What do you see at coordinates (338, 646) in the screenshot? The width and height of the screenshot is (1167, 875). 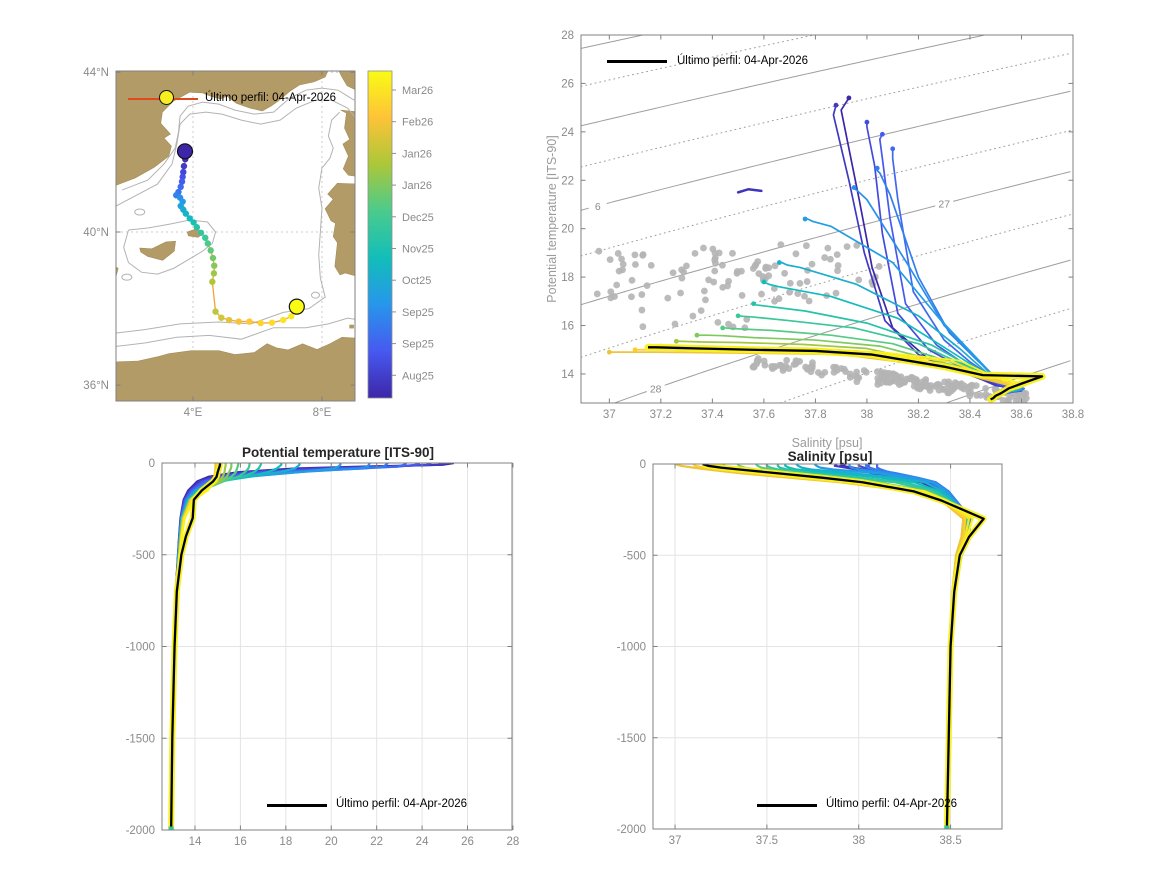 I see `theta-grid` at bounding box center [338, 646].